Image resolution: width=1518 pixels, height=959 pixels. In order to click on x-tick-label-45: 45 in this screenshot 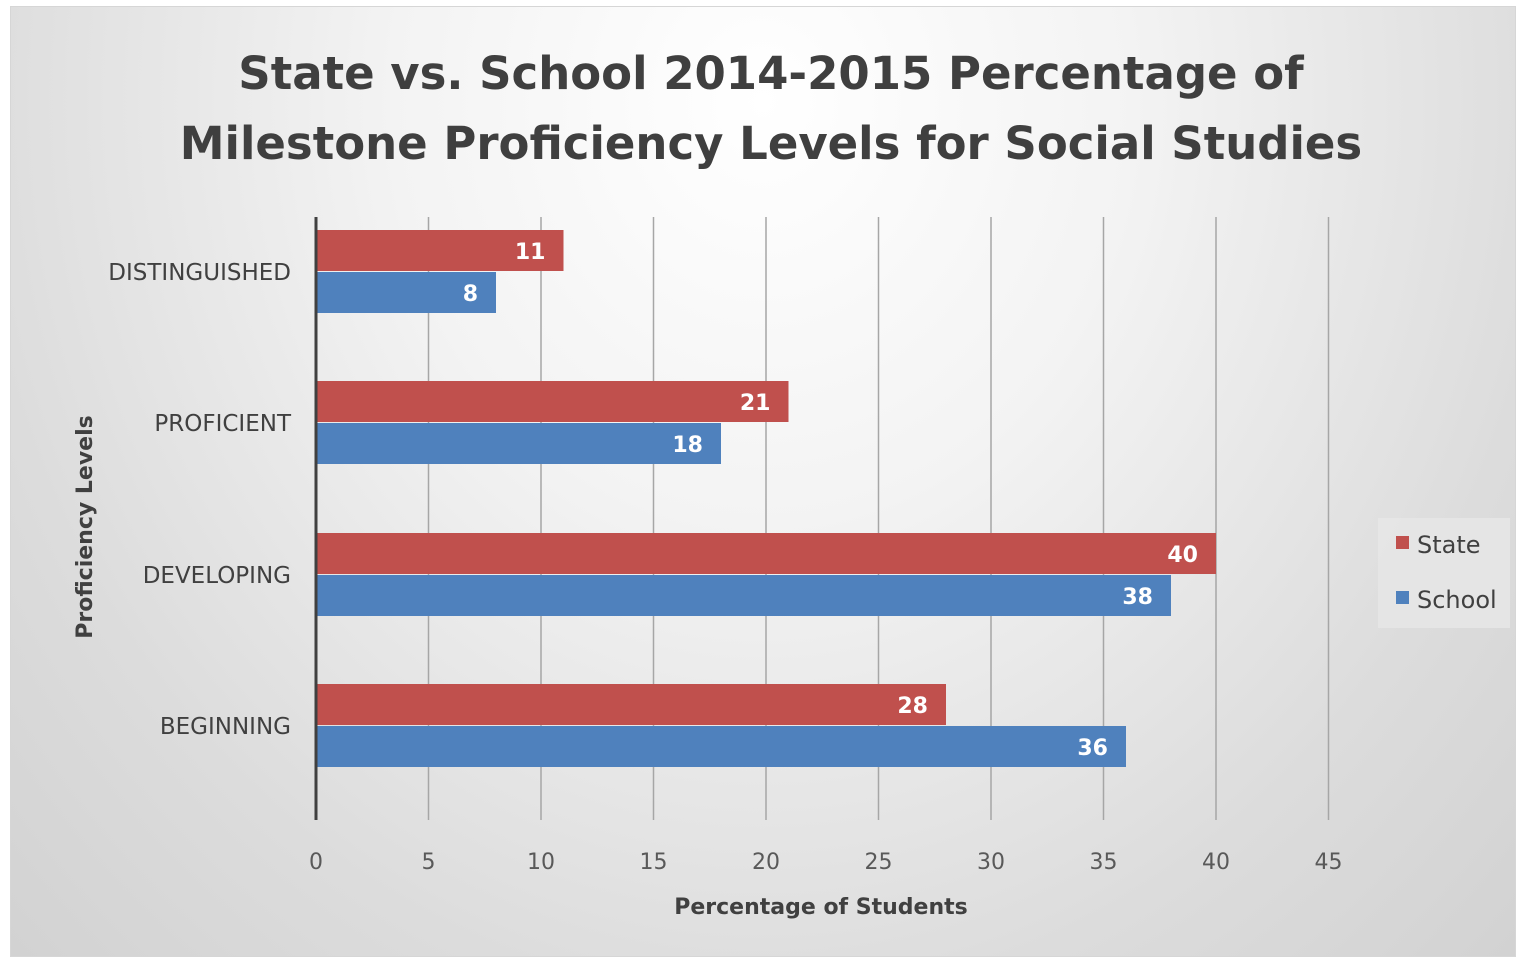, I will do `click(1329, 862)`.